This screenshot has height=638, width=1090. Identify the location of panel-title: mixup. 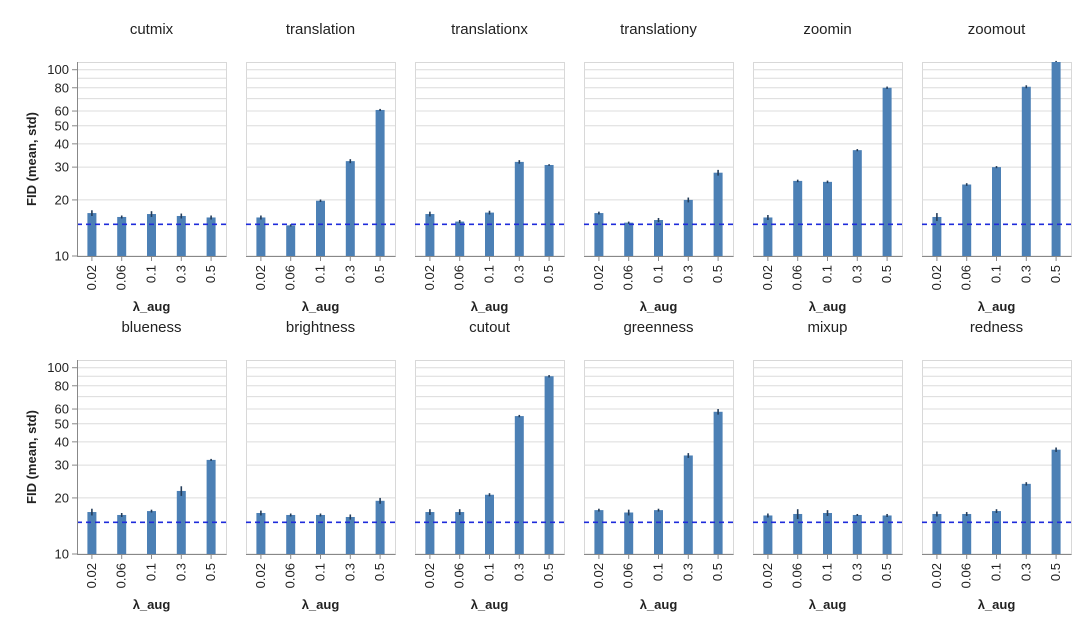
(827, 327).